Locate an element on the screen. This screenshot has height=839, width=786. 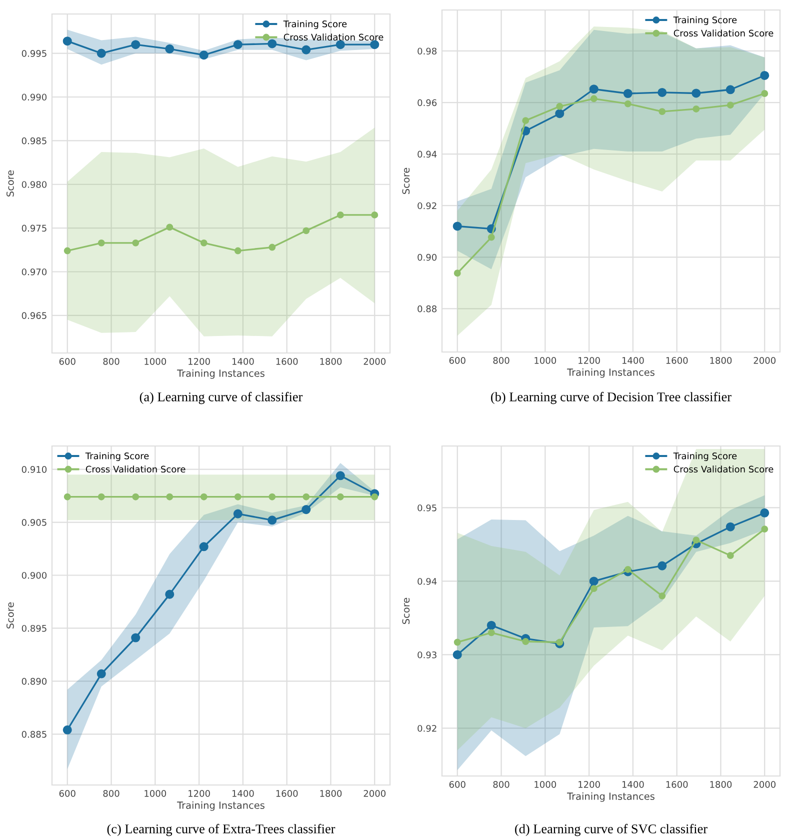
y-tick-label: 0.96 is located at coordinates (427, 102).